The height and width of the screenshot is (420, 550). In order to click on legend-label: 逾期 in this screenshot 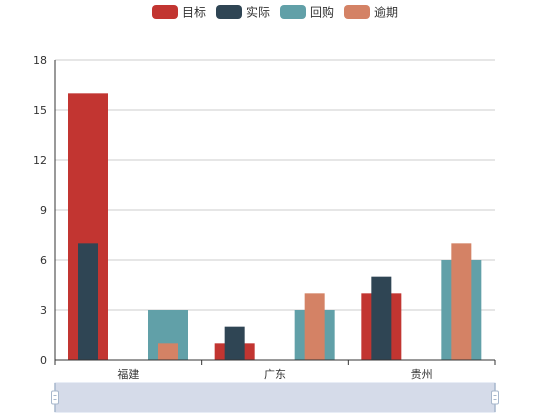, I will do `click(386, 12)`.